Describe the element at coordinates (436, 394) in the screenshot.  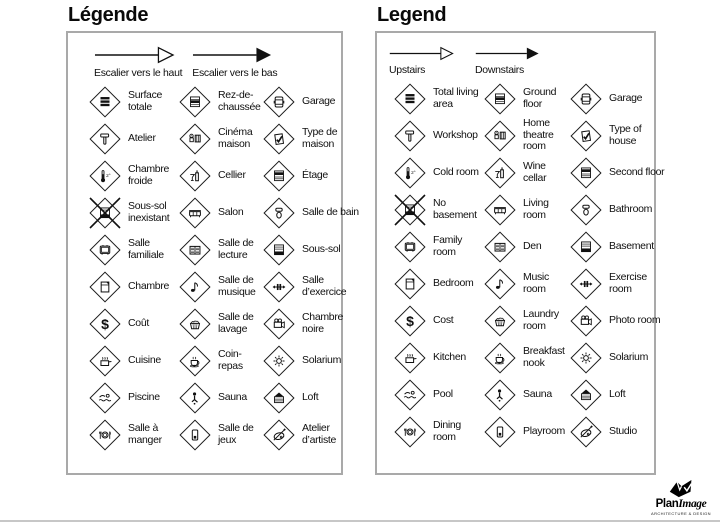
I see `legend-item: Pool` at that location.